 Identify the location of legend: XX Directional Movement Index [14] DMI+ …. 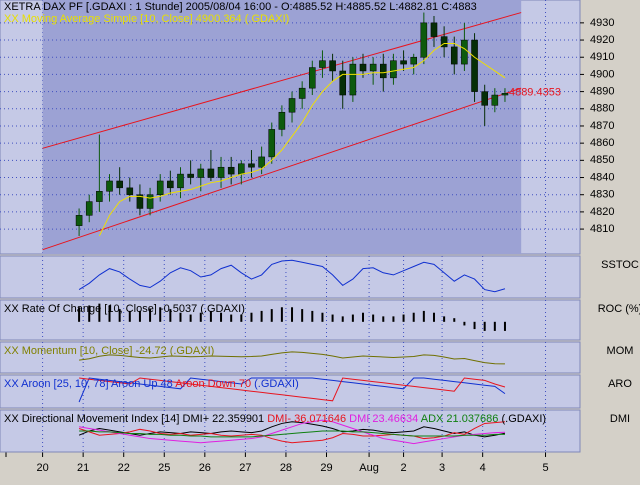
(275, 419).